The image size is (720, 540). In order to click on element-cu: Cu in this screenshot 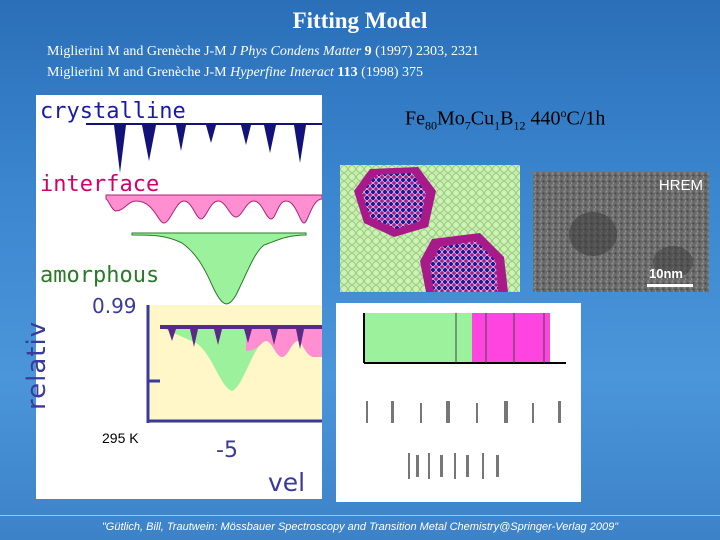, I will do `click(482, 118)`.